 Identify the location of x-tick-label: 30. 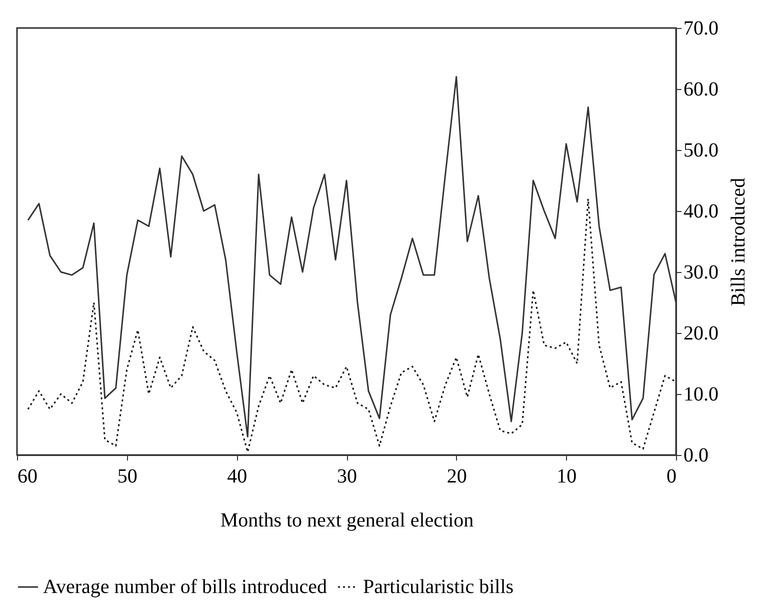
(347, 477).